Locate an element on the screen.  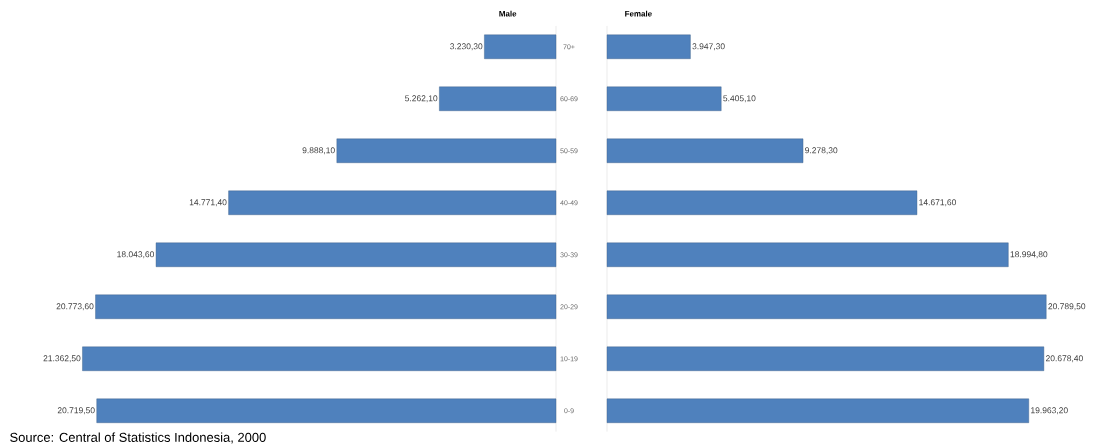
data-label: 18.994,80 is located at coordinates (1029, 255).